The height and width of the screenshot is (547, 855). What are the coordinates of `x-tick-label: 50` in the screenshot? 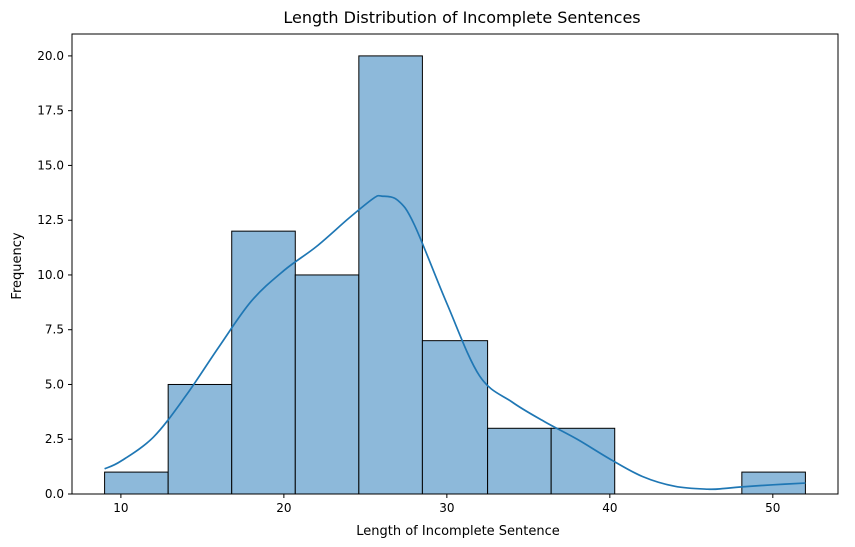 It's located at (772, 508).